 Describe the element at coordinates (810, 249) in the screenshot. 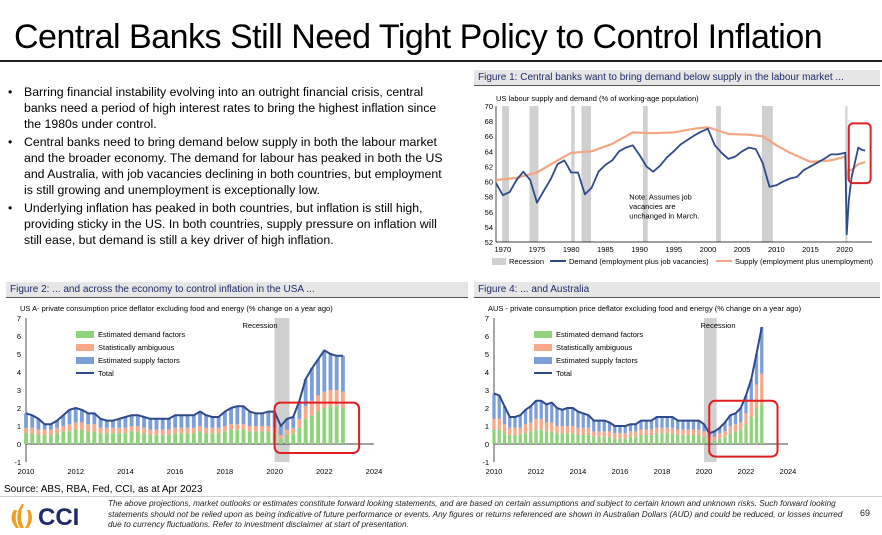

I see `x-tick-label: 2015` at that location.